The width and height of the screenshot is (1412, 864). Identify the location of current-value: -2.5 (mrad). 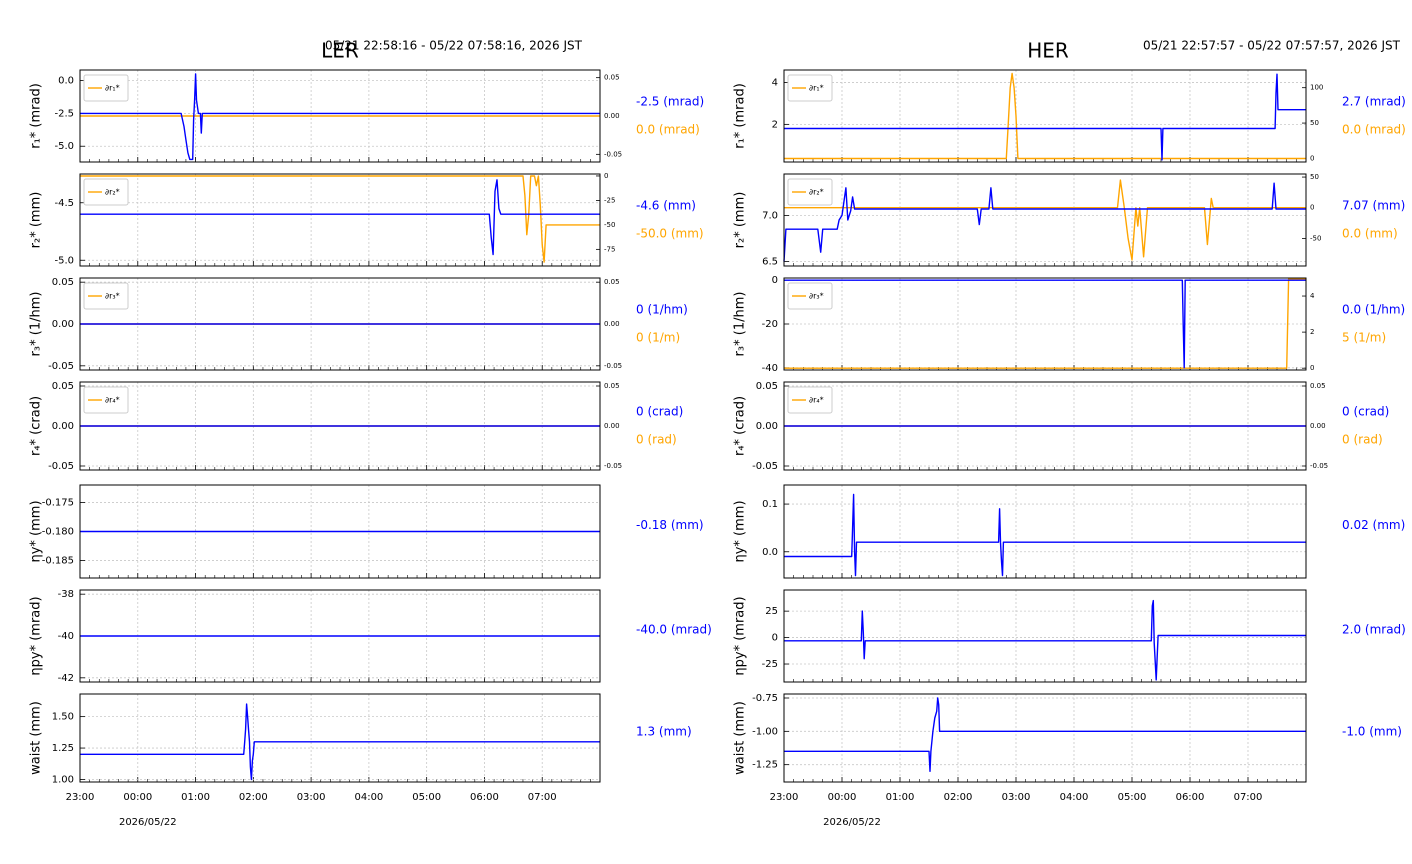
(670, 102).